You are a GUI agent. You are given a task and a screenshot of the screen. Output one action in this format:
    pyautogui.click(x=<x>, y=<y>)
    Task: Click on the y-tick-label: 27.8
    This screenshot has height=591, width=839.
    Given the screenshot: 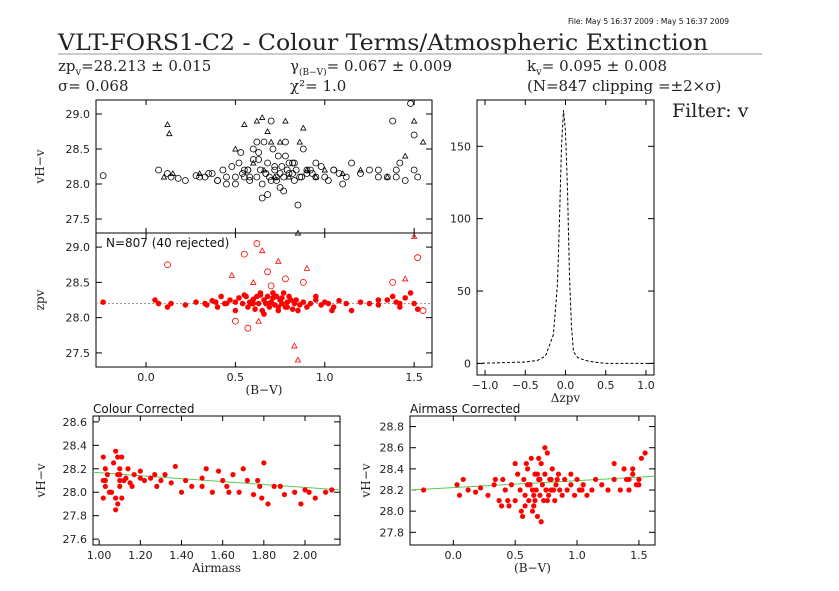 What is the action you would take?
    pyautogui.click(x=75, y=516)
    